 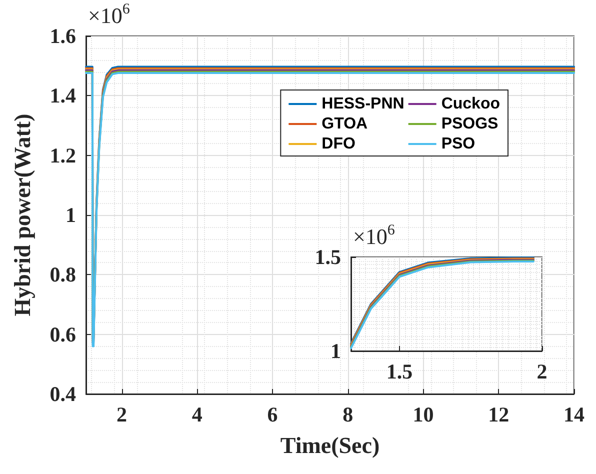 I want to click on y-tick-label: 1.6, so click(x=63, y=36).